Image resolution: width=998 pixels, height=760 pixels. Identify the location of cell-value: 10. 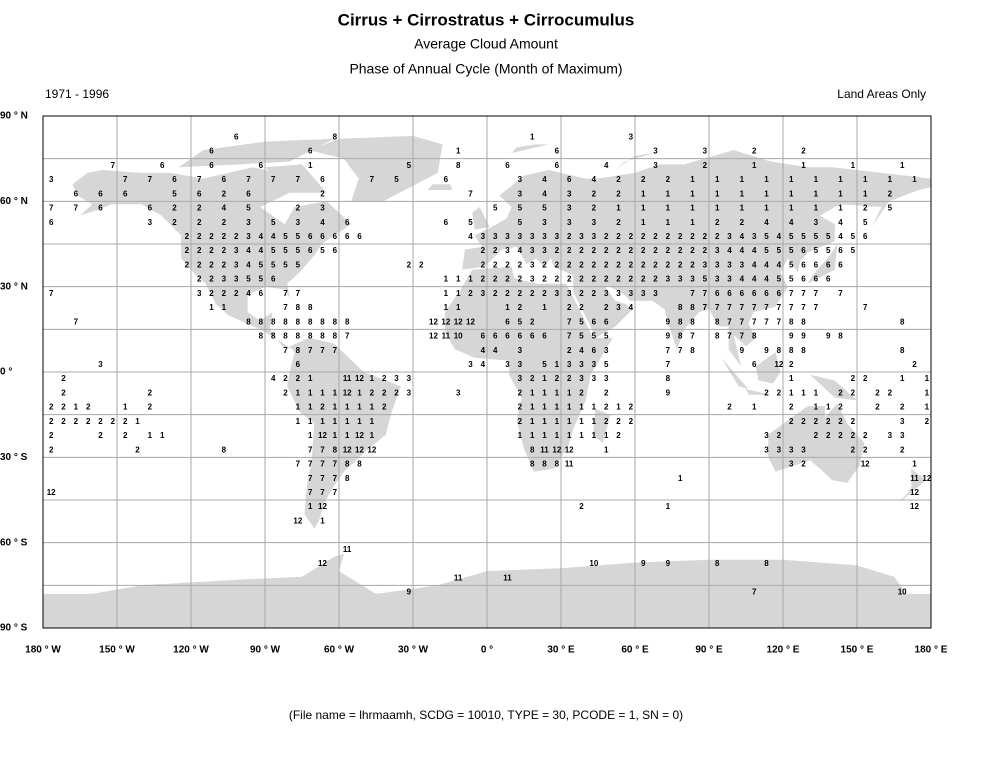
(593, 563).